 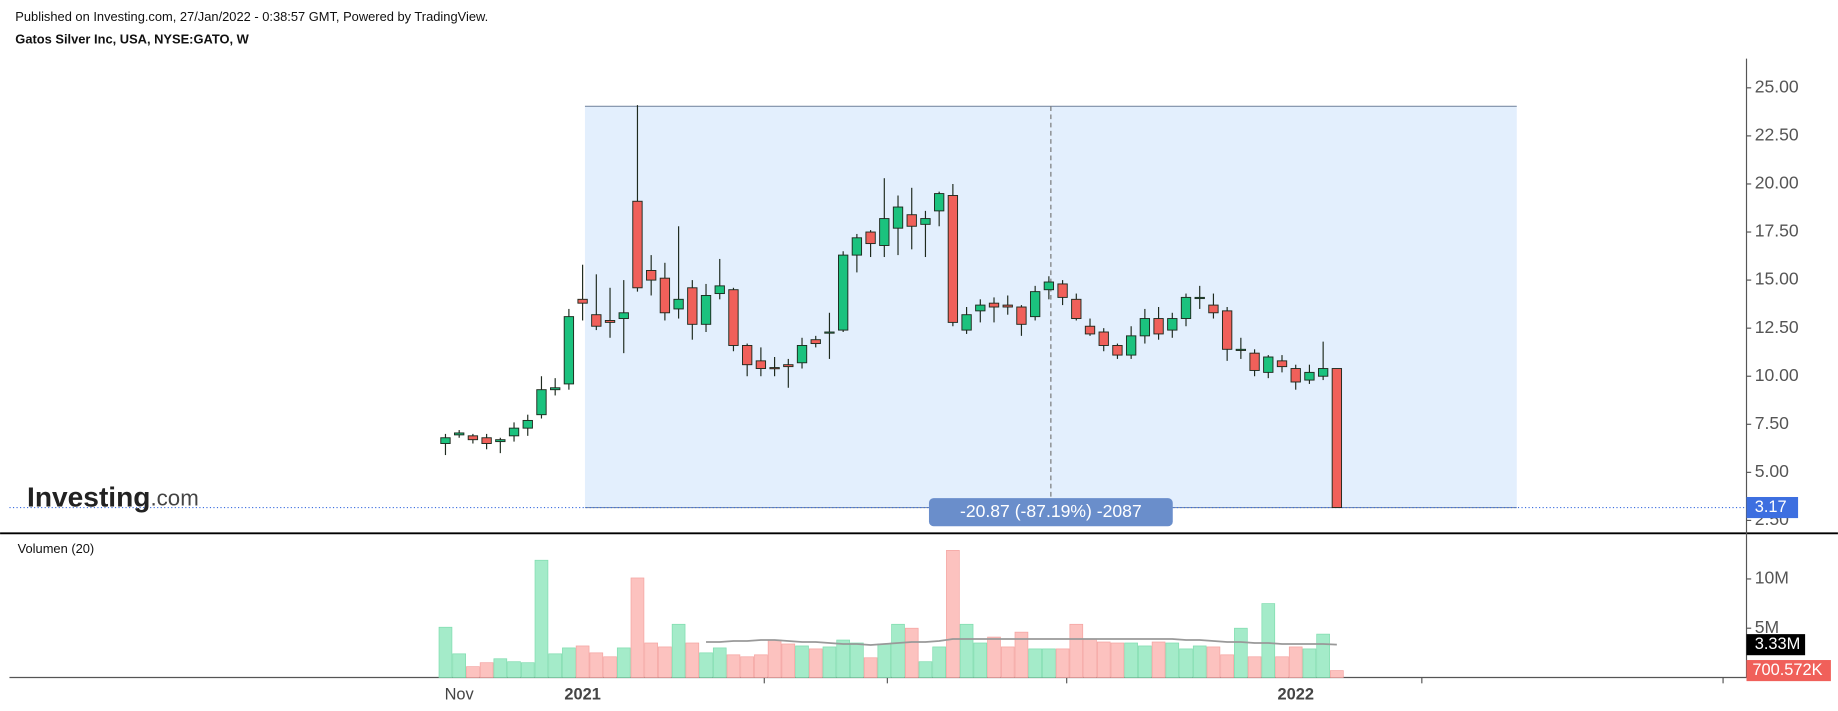 What do you see at coordinates (88, 497) in the screenshot?
I see `logo-main: Investing` at bounding box center [88, 497].